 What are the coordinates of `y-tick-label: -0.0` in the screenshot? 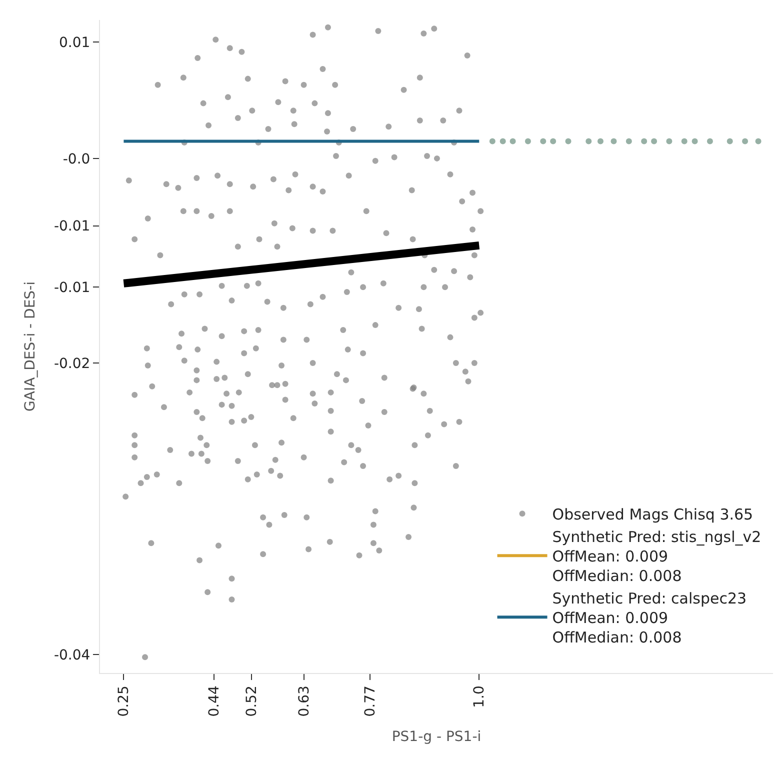 It's located at (76, 159).